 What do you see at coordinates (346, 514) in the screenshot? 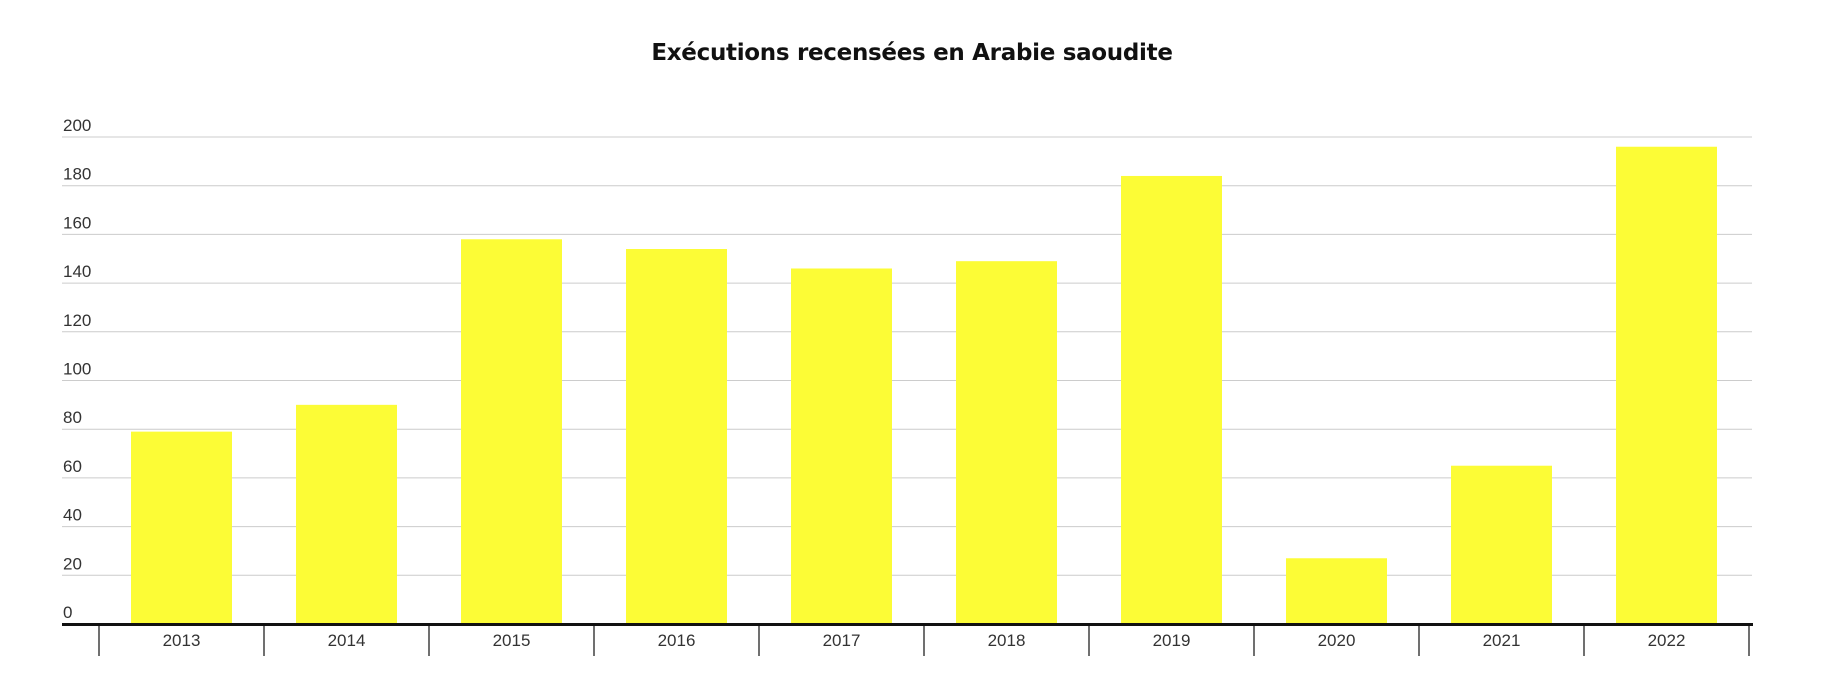
I see `bar-2014` at bounding box center [346, 514].